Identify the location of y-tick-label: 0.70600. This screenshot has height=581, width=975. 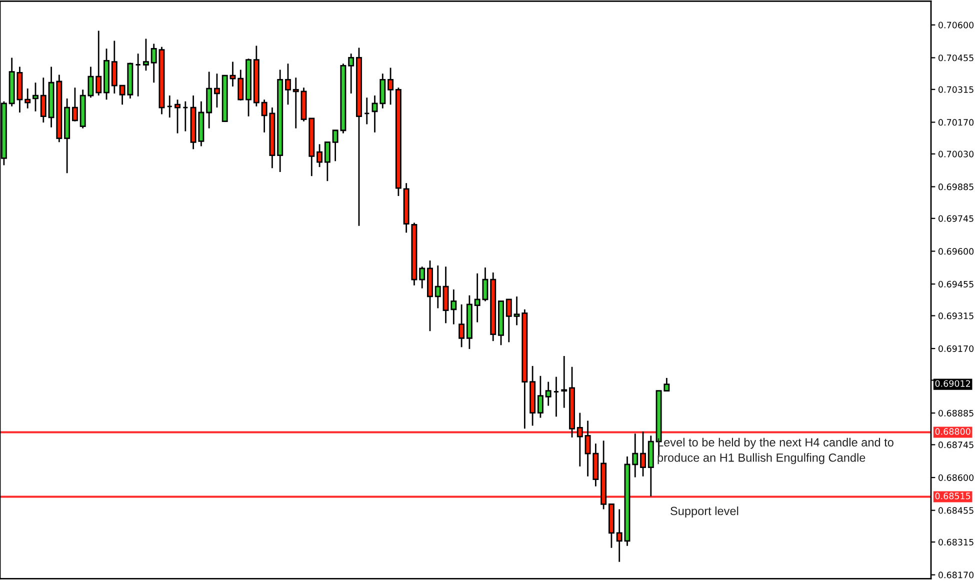
(956, 25).